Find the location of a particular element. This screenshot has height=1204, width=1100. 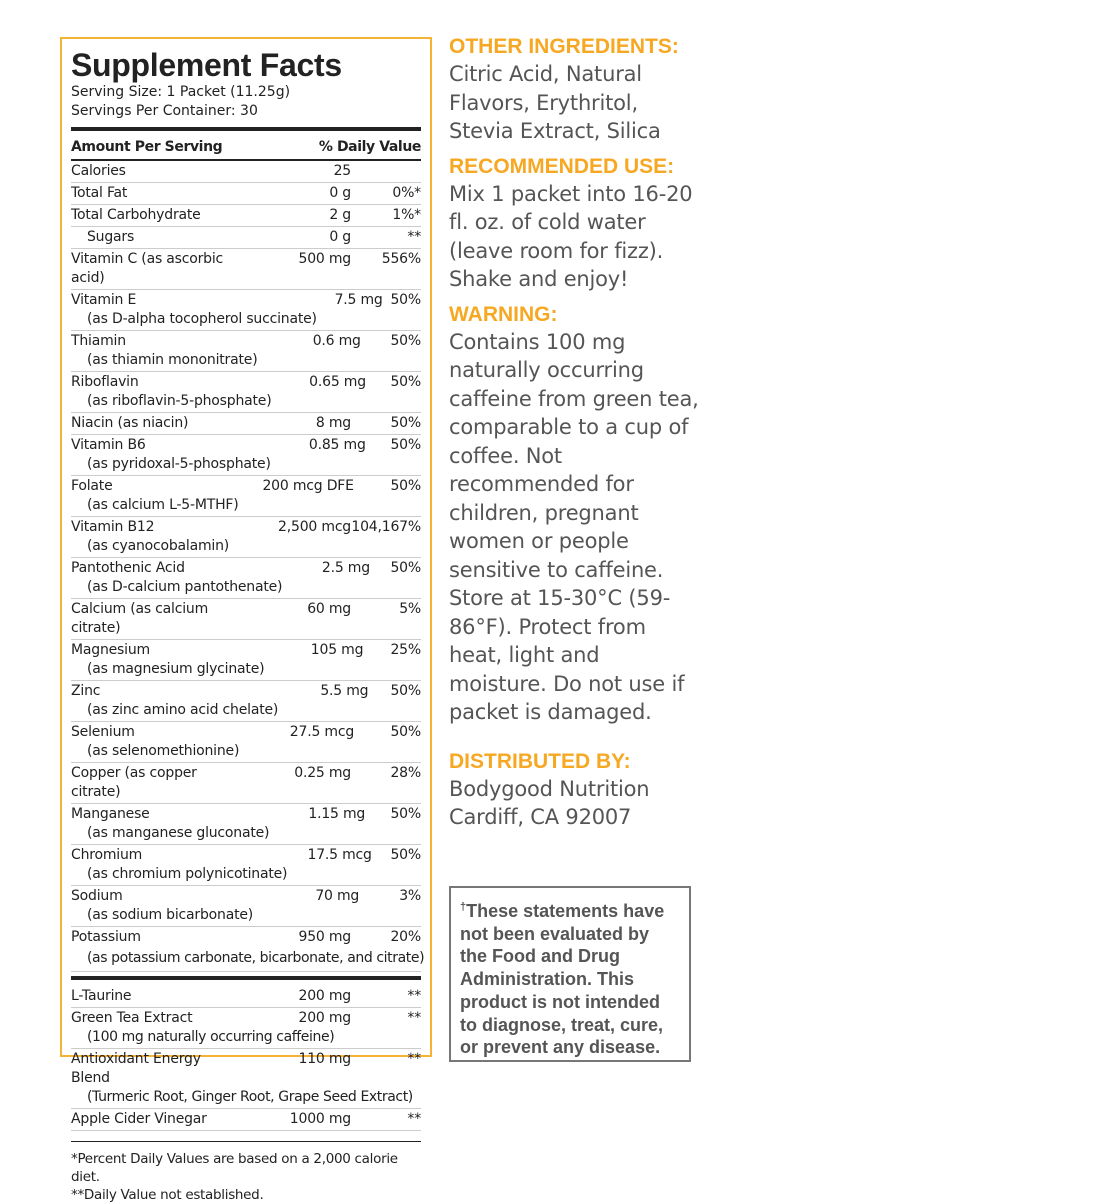

table-row: Sodium (as sodium bicarbonate) 70 mg 3% is located at coordinates (246, 906).